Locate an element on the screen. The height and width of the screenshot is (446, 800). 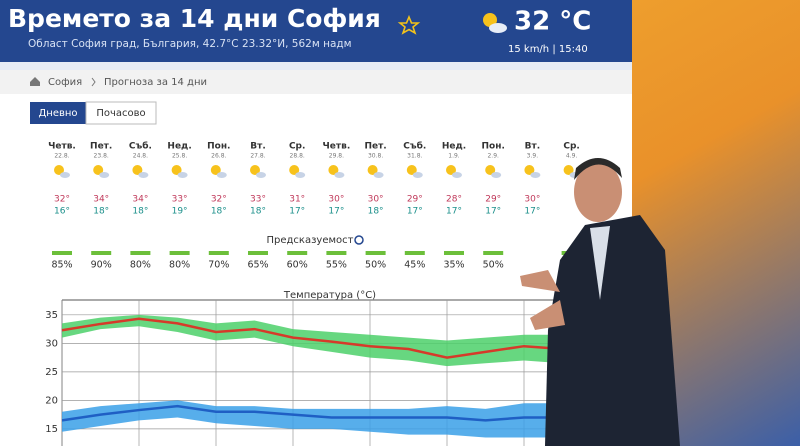
day-date: 28.8. is located at coordinates (297, 156).